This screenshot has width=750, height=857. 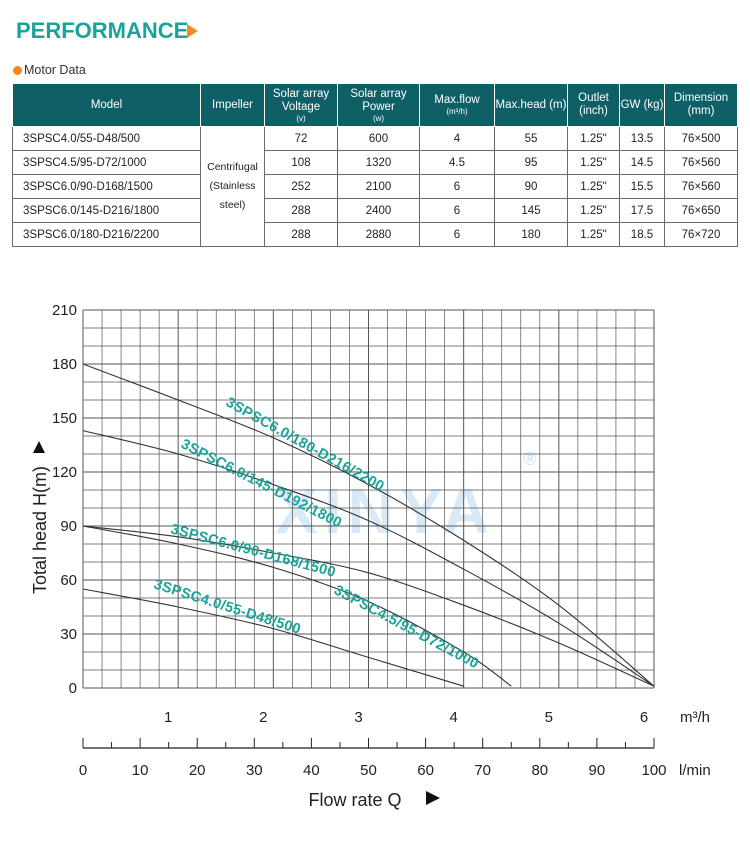 What do you see at coordinates (354, 800) in the screenshot?
I see `x-axis-label: Flow rate Q` at bounding box center [354, 800].